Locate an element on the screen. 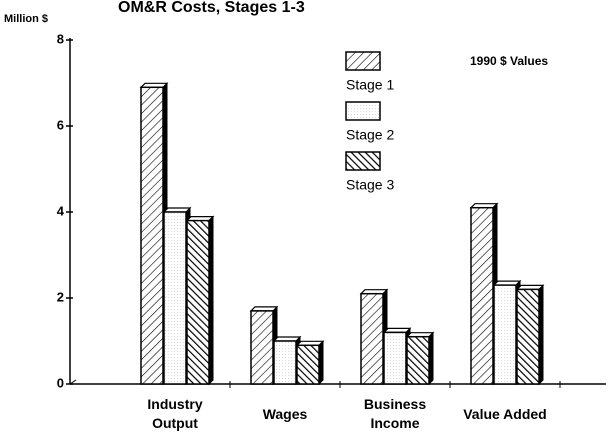 The height and width of the screenshot is (437, 613). legend-label: Stage 1 is located at coordinates (370, 85).